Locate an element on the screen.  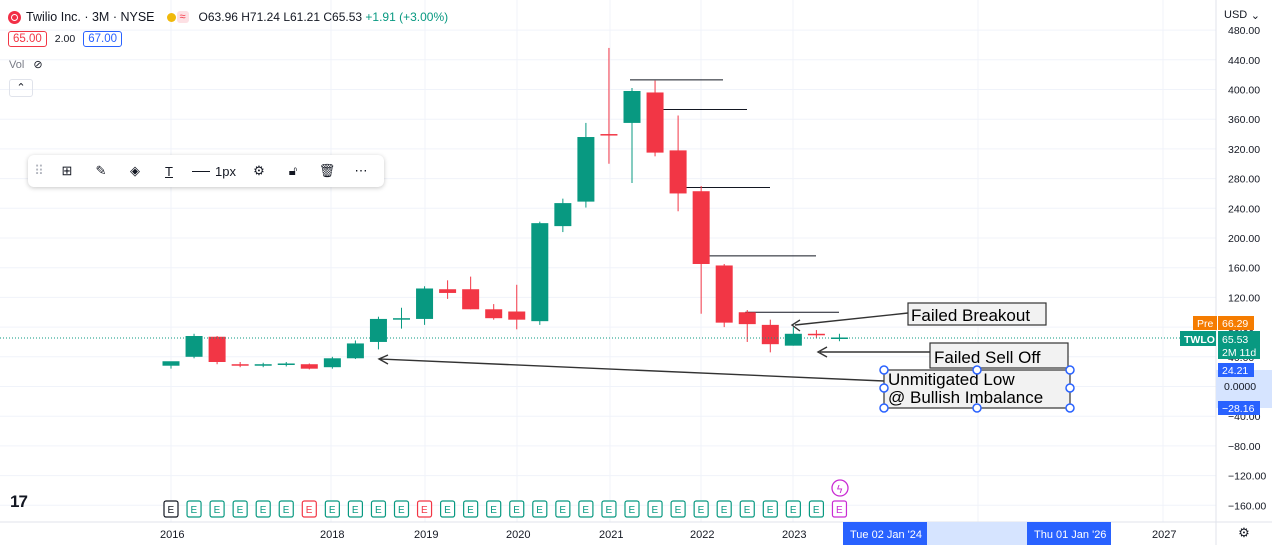
unmitigated-box is located at coordinates (977, 389).